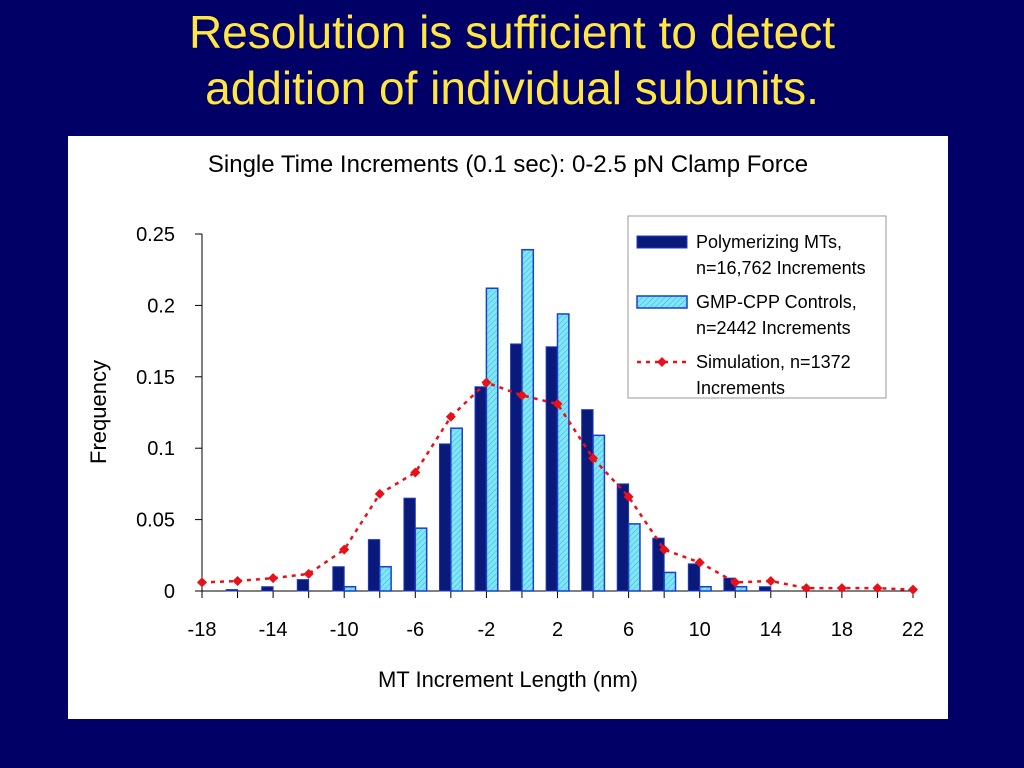  I want to click on x-tick-label: -2, so click(487, 630).